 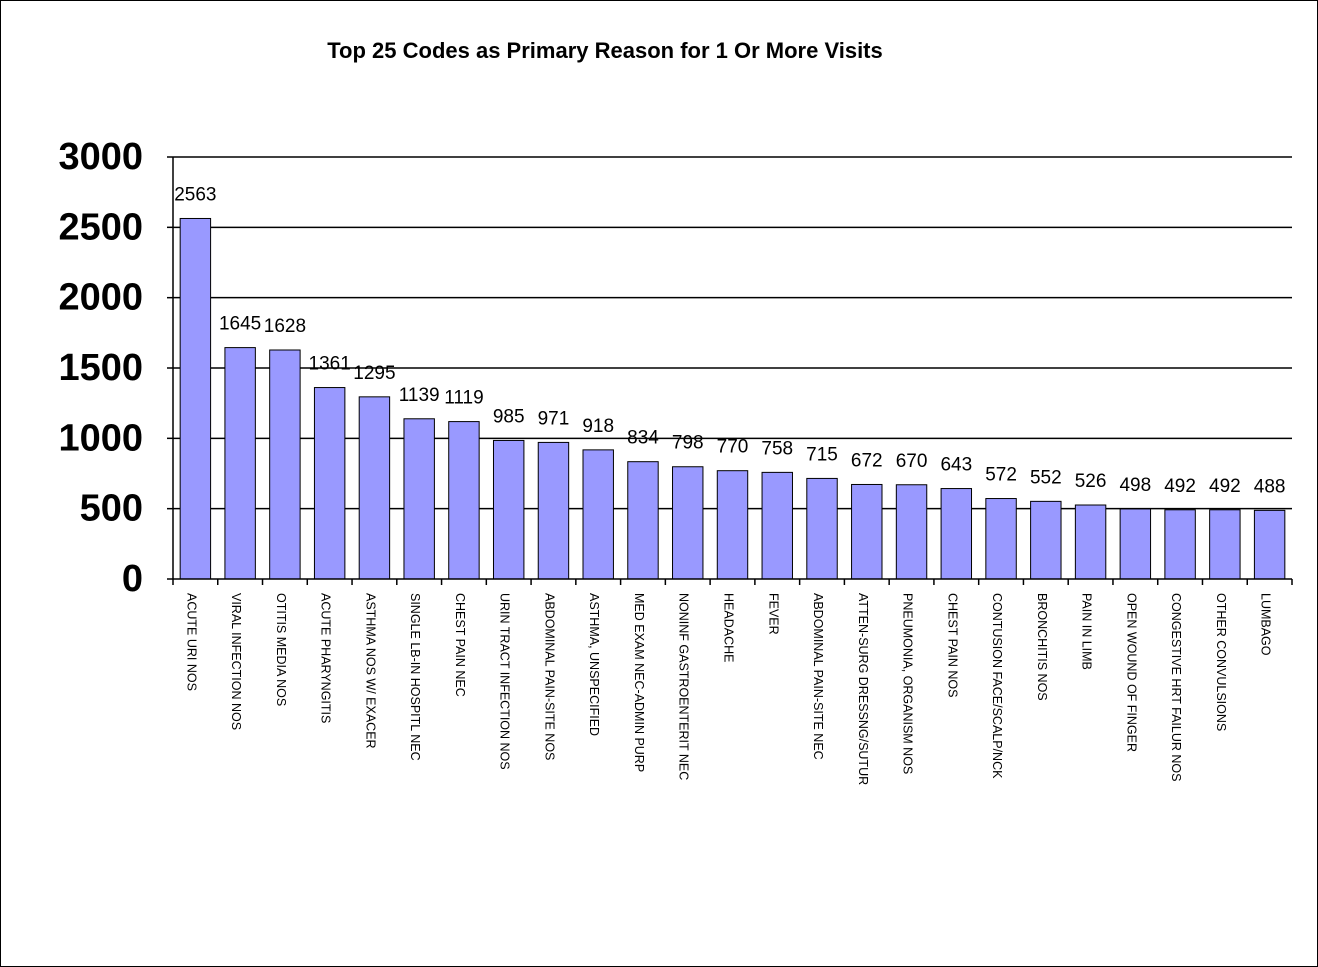 What do you see at coordinates (867, 460) in the screenshot?
I see `data-label: 672` at bounding box center [867, 460].